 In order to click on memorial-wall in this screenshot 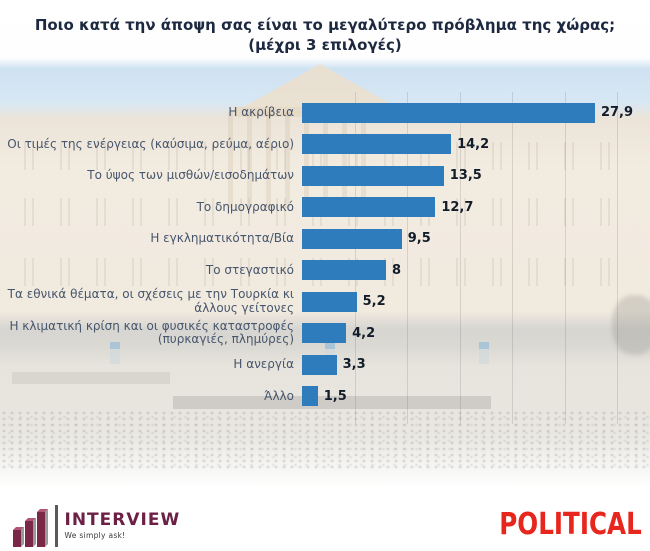, I will do `click(332, 402)`.